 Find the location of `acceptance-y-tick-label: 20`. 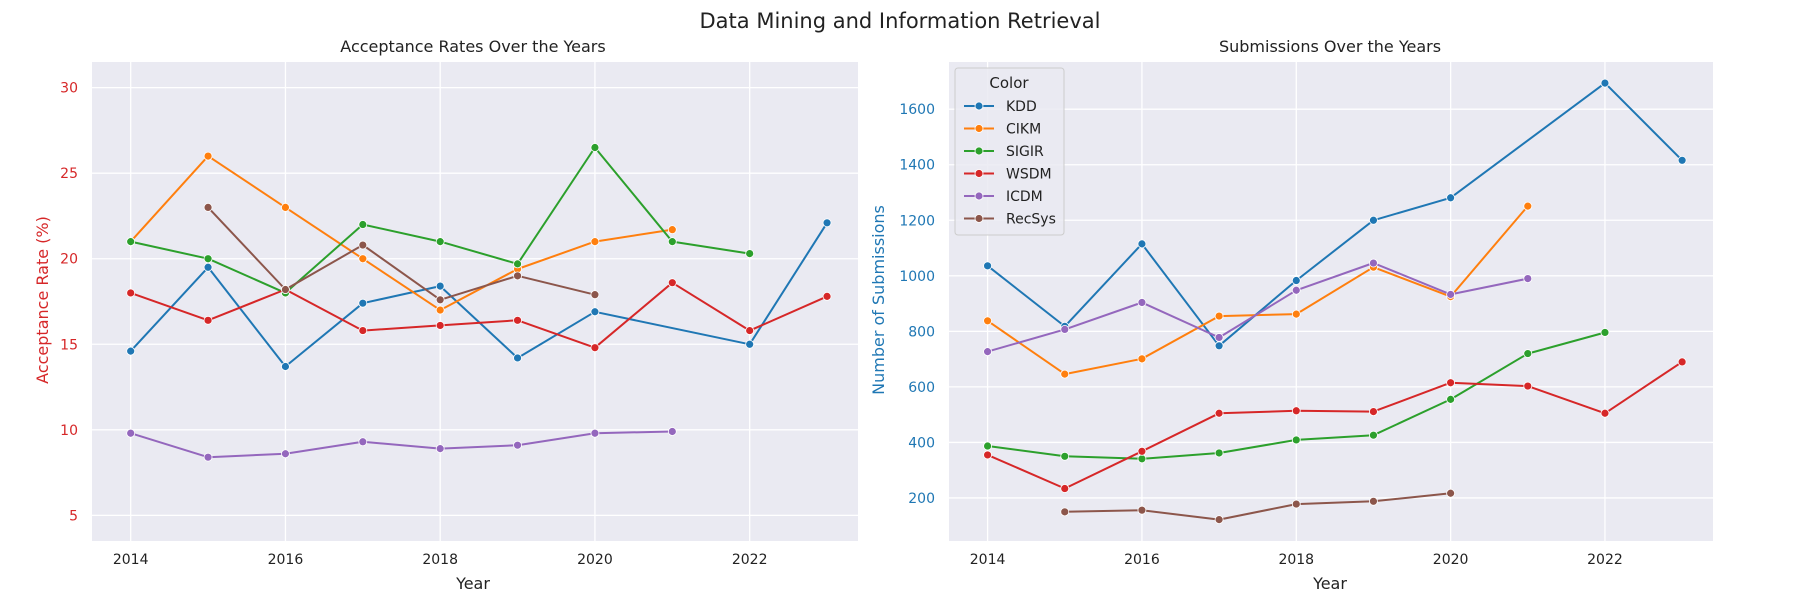

acceptance-y-tick-label: 20 is located at coordinates (69, 260).